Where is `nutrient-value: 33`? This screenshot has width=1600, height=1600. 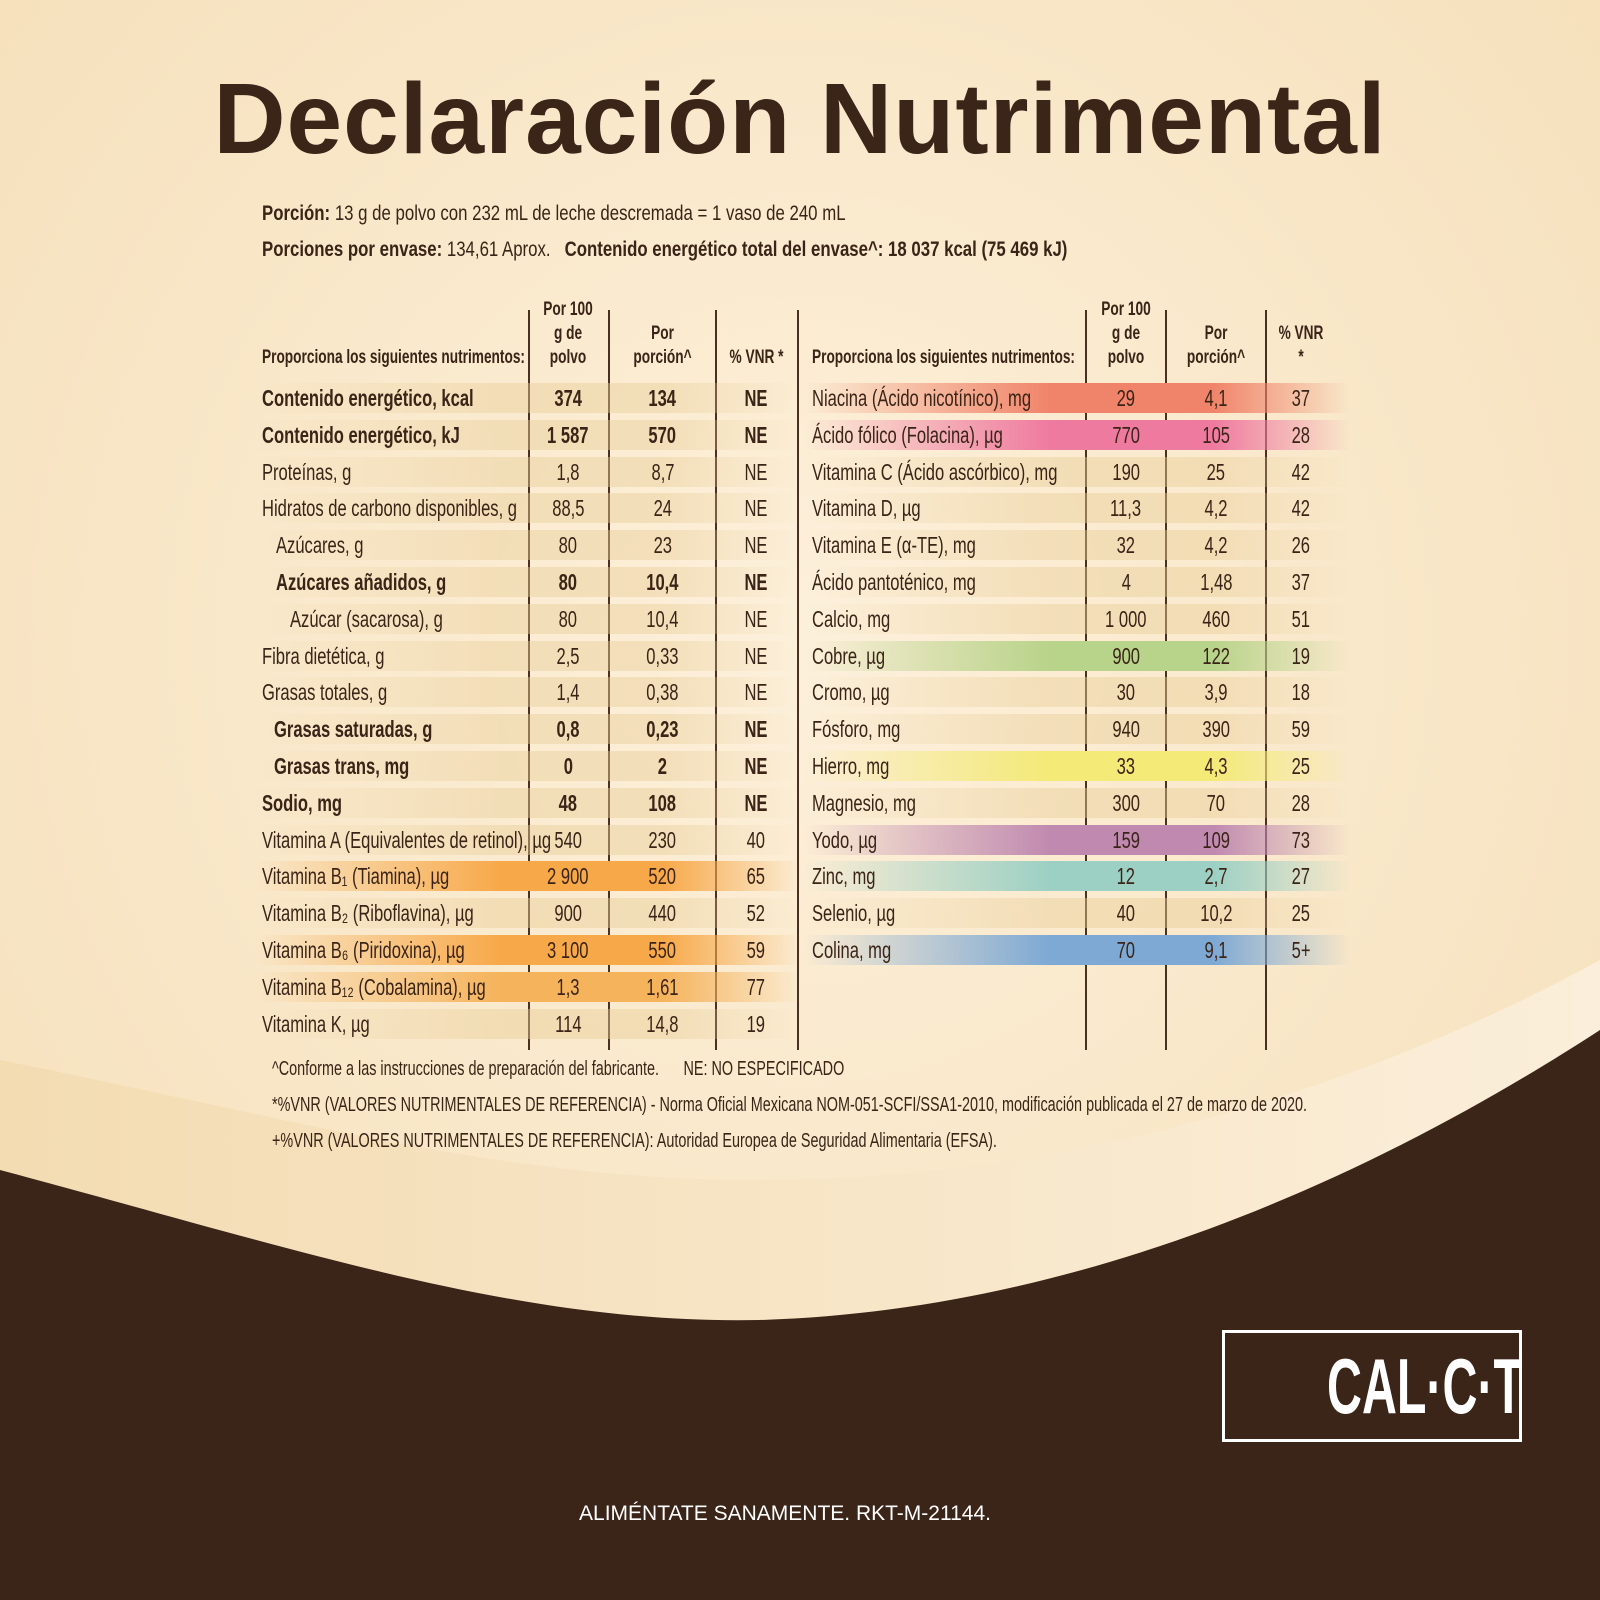
nutrient-value: 33 is located at coordinates (1126, 766).